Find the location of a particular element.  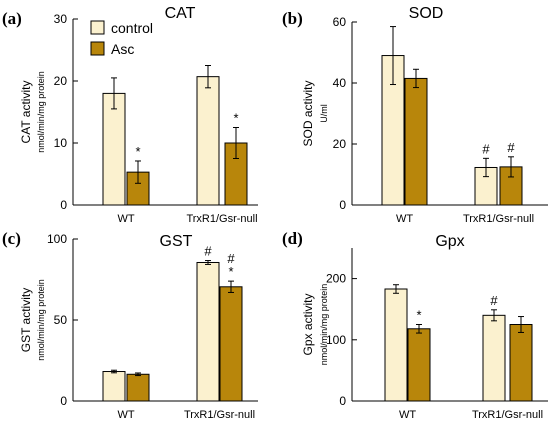

y-tick-label: 30 is located at coordinates (61, 19).